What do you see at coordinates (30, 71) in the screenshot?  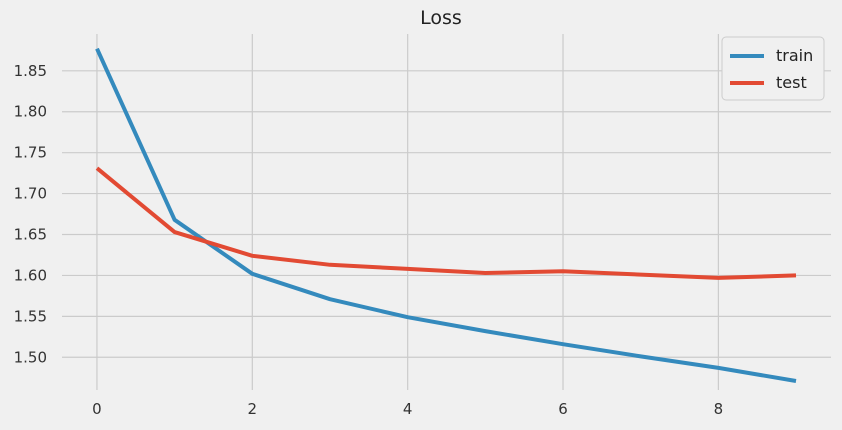 I see `y-tick-label: 1.85` at bounding box center [30, 71].